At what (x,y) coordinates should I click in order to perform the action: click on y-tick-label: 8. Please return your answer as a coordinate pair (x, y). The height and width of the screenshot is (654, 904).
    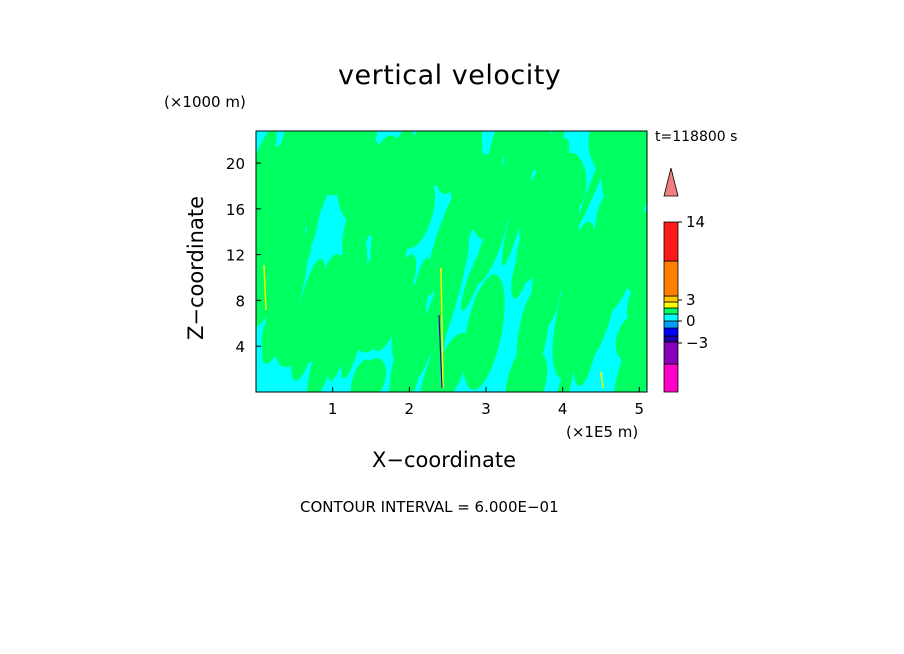
    Looking at the image, I should click on (240, 301).